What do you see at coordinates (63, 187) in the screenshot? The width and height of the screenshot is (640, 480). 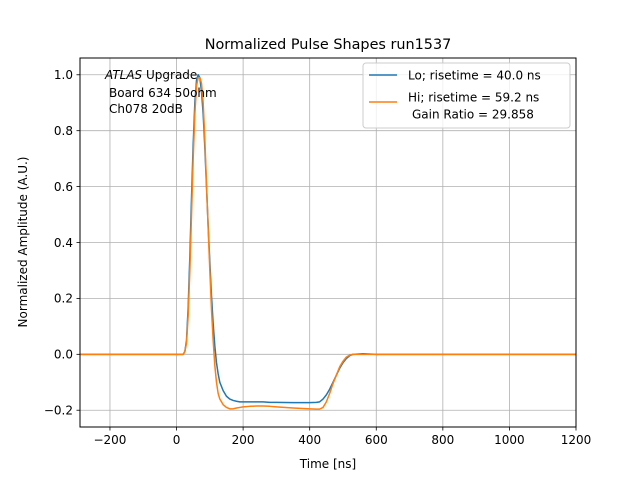 I see `y-tick-label: 0.6` at bounding box center [63, 187].